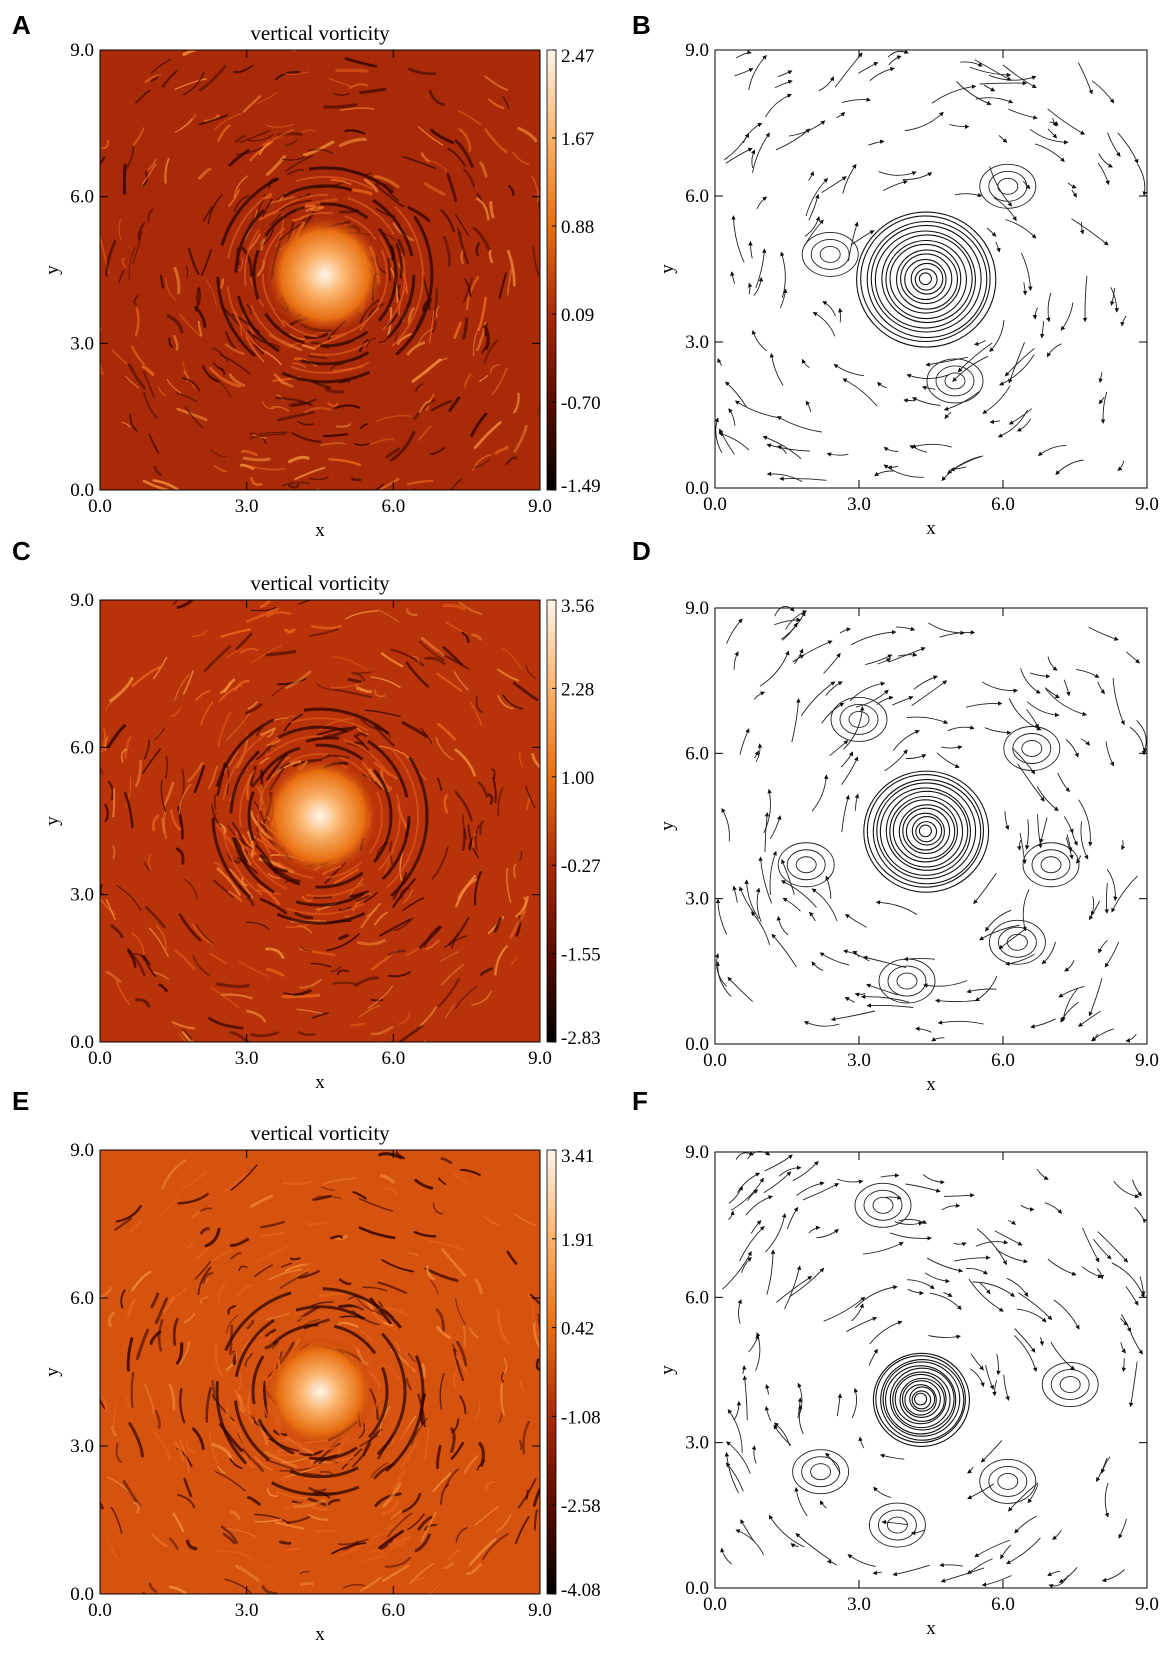 The image size is (1172, 1660). I want to click on colorbar-tick-label: -1.08, so click(581, 1417).